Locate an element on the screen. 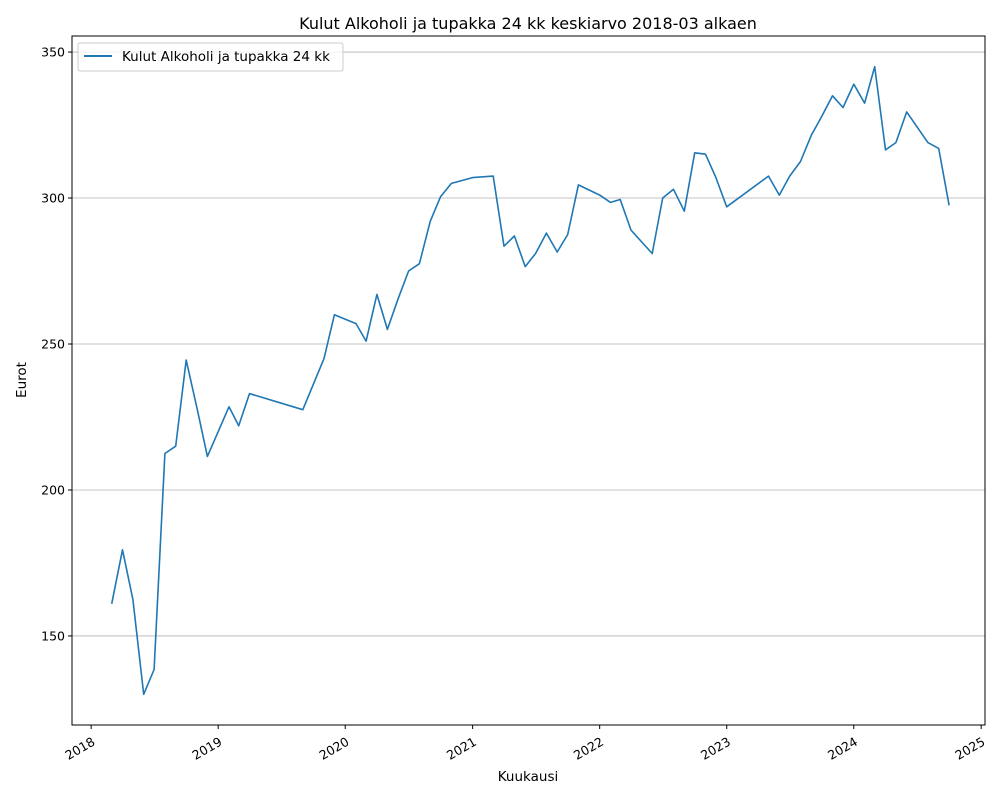 This screenshot has width=1000, height=800. y-tick-label: 350 is located at coordinates (53, 52).